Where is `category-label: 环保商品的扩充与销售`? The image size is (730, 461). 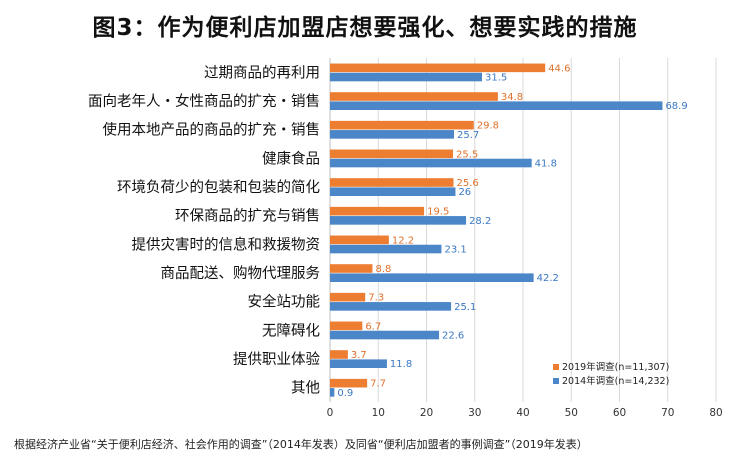
category-label: 环保商品的扩充与销售 is located at coordinates (247, 216).